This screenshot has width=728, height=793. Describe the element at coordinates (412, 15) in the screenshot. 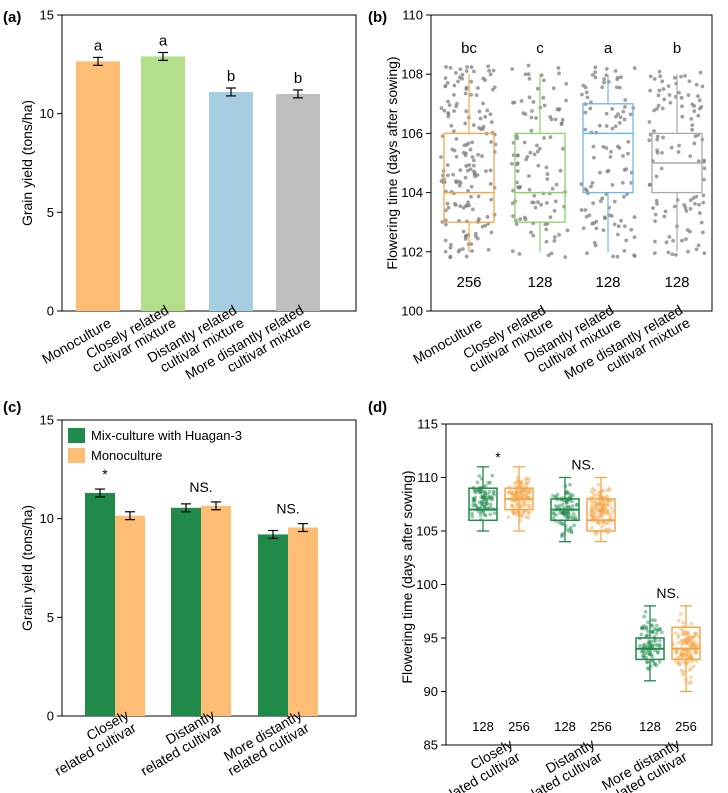

I see `panel-b-y-tick-label: 110` at that location.